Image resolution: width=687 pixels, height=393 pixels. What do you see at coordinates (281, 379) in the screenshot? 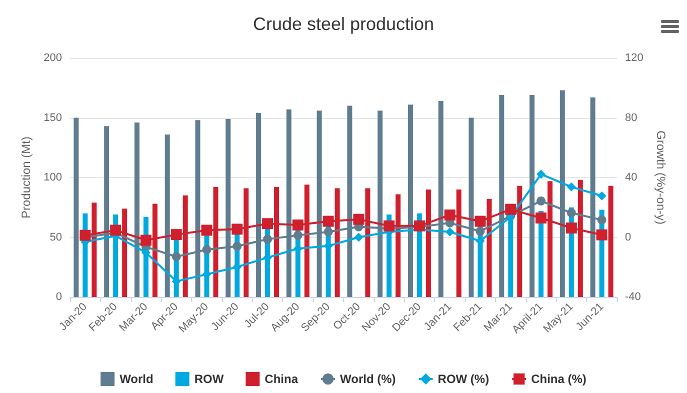
I see `legend-label: China` at bounding box center [281, 379].